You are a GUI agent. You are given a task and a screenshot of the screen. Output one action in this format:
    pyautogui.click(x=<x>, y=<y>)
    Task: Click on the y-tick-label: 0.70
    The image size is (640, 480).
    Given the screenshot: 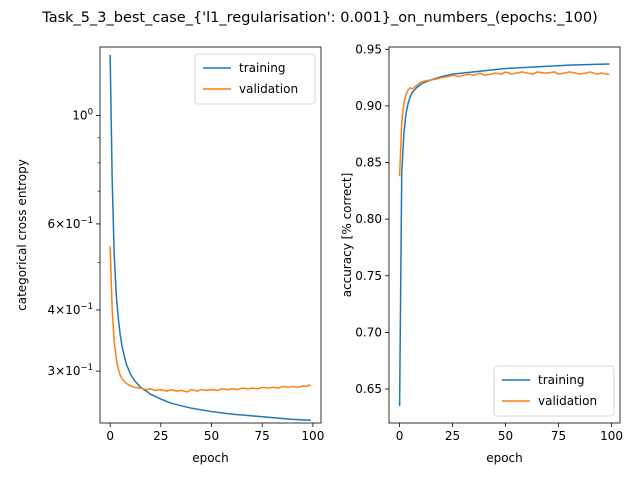 What is the action you would take?
    pyautogui.click(x=368, y=332)
    